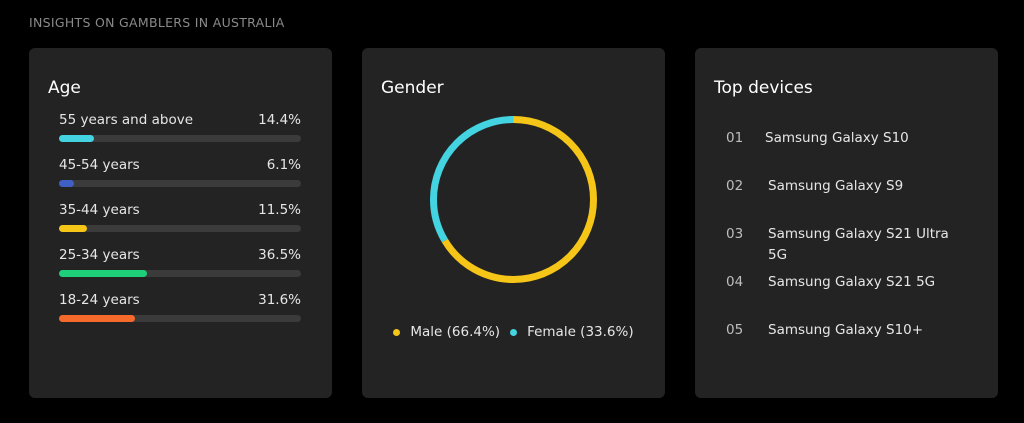 Image resolution: width=1024 pixels, height=423 pixels. I want to click on legend-dot-female, so click(514, 332).